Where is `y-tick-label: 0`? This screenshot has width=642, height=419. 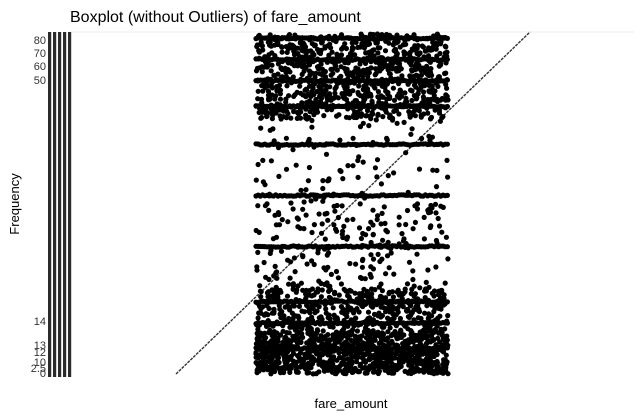
y-tick-label: 0 is located at coordinates (43, 374).